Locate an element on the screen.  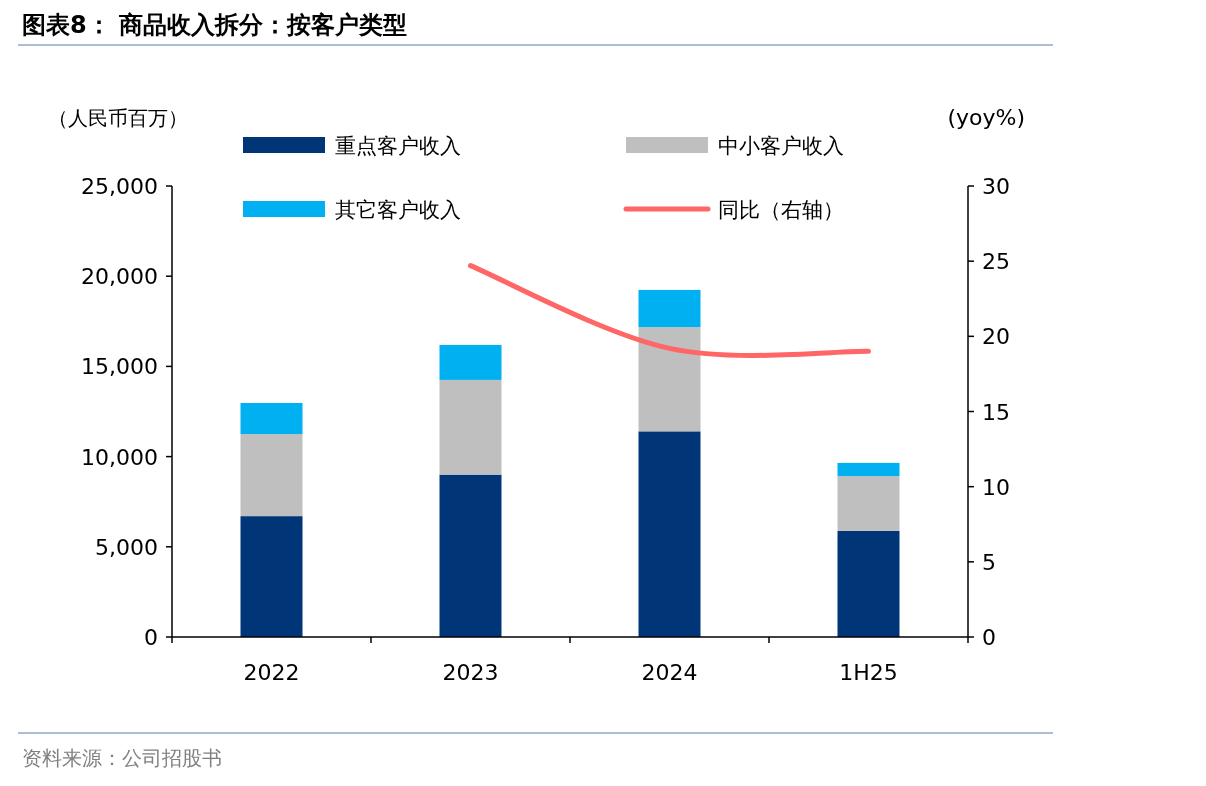
y-axis-title: （人民币百万） is located at coordinates (118, 118).